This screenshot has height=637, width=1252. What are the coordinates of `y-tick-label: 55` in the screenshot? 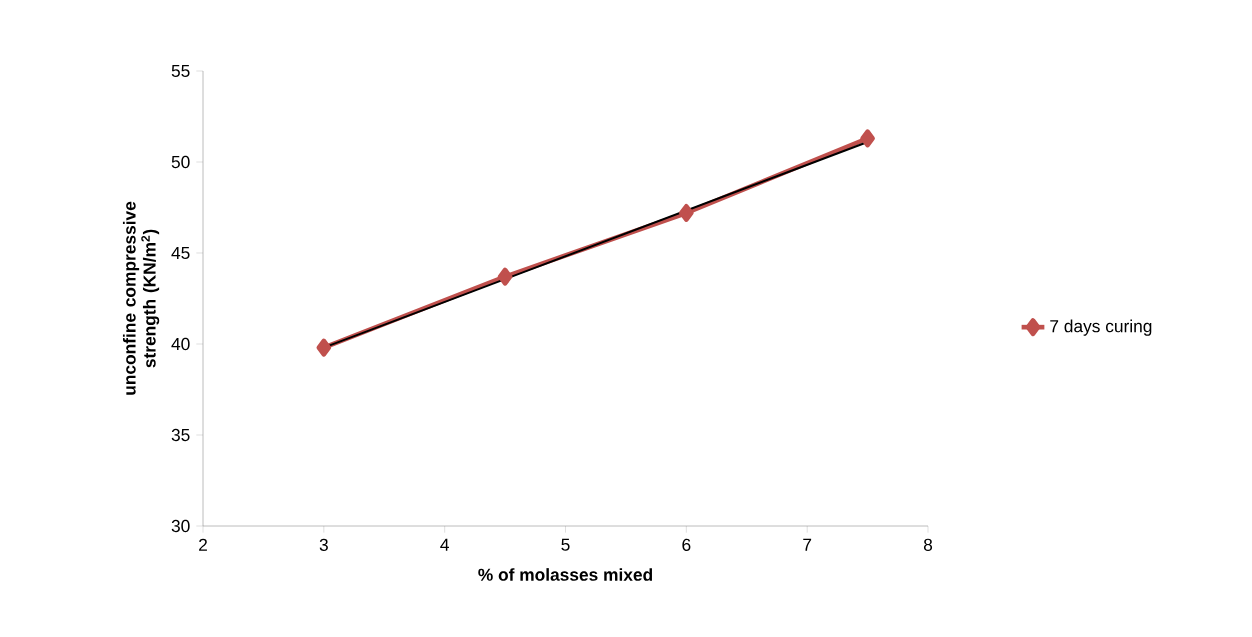 It's located at (180, 71).